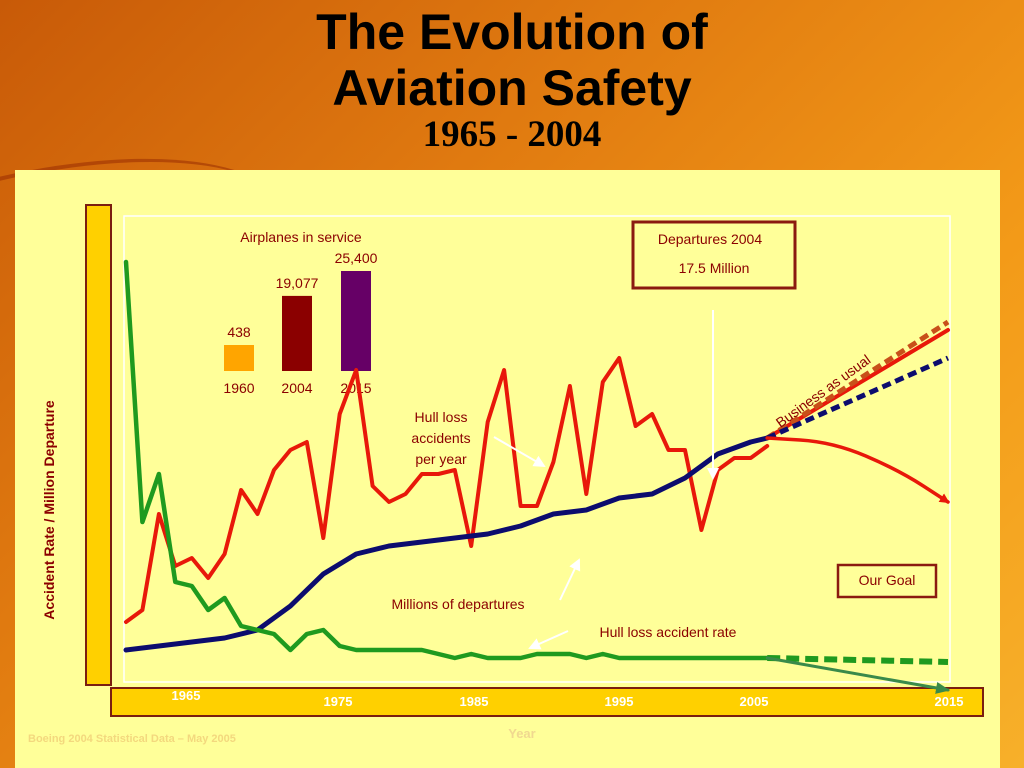  What do you see at coordinates (239, 358) in the screenshot?
I see `inset-bar-1960` at bounding box center [239, 358].